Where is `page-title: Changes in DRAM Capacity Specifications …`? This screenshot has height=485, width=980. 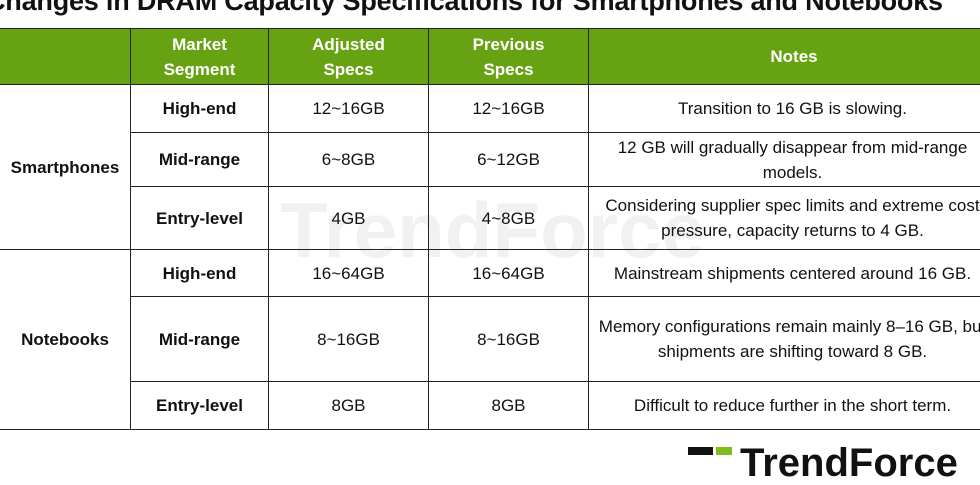
page-title: Changes in DRAM Capacity Specifications … is located at coordinates (471, 8).